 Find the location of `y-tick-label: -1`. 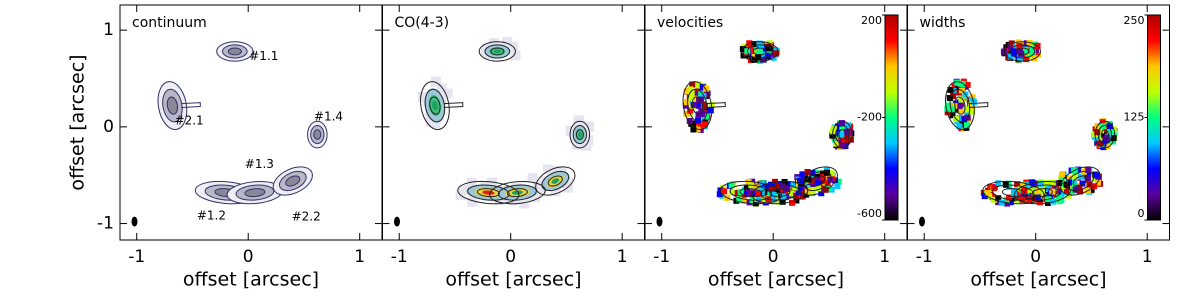

y-tick-label: -1 is located at coordinates (105, 224).